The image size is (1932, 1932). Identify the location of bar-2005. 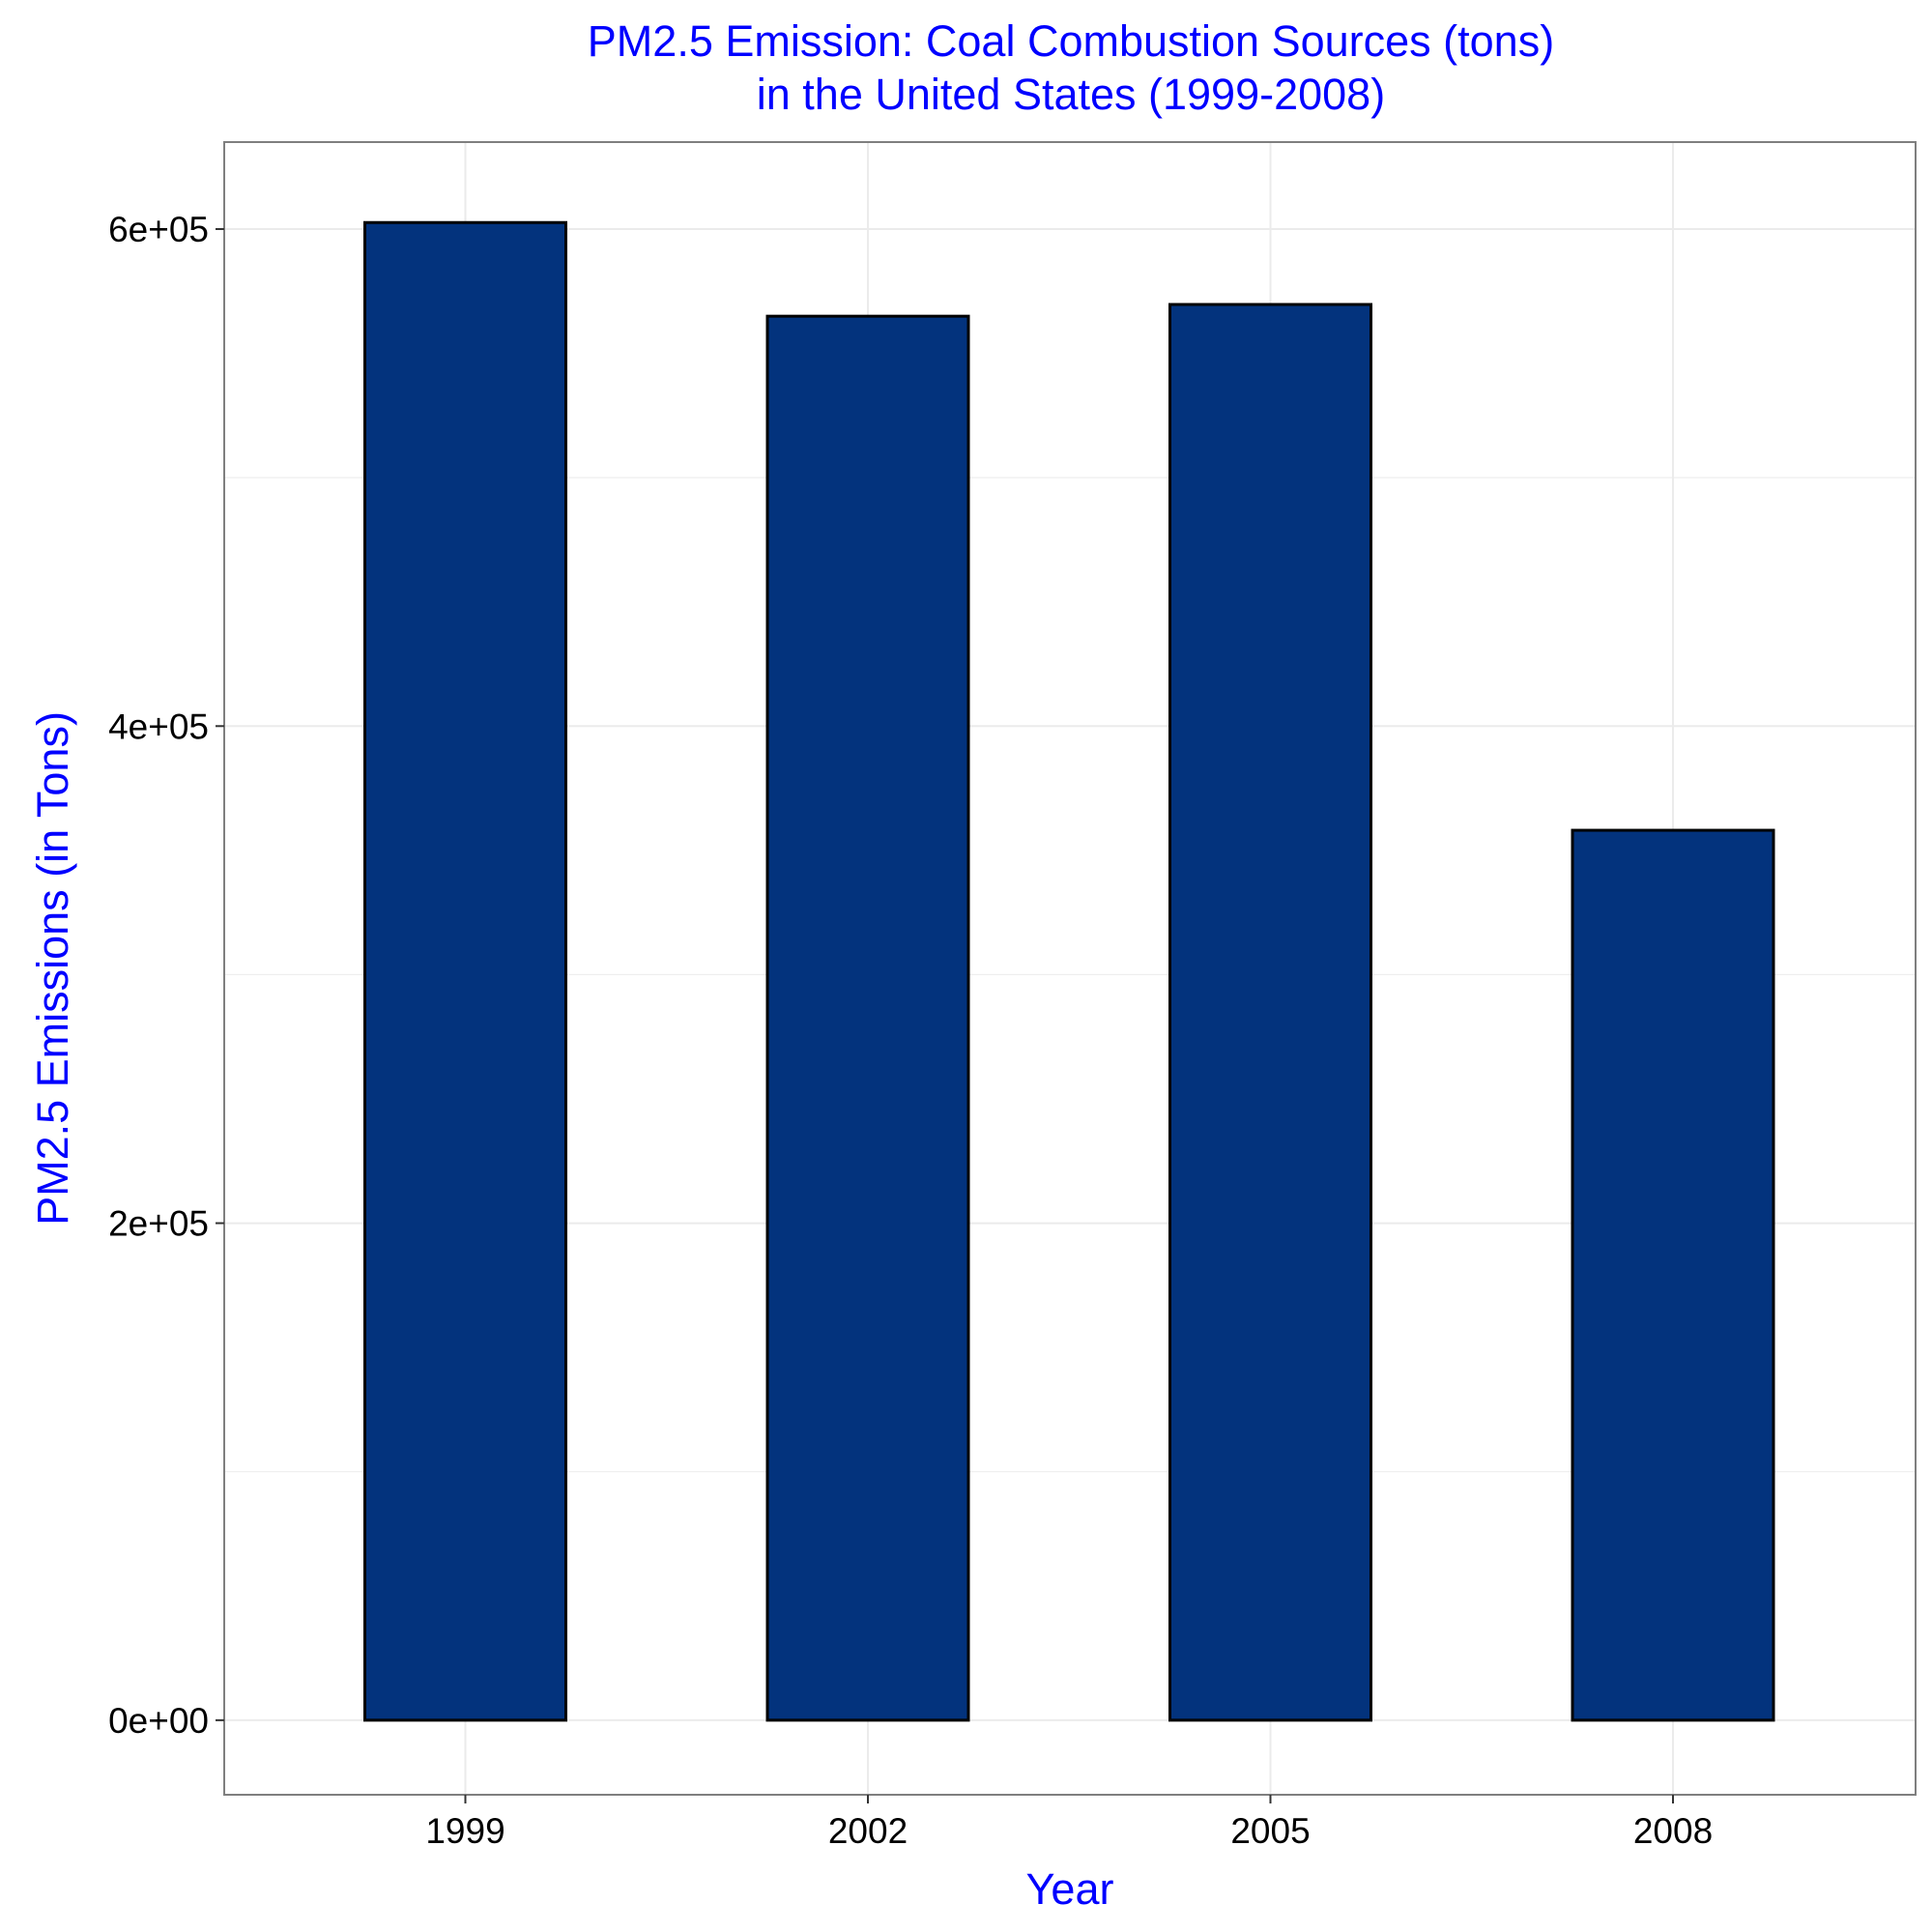
(1270, 1012).